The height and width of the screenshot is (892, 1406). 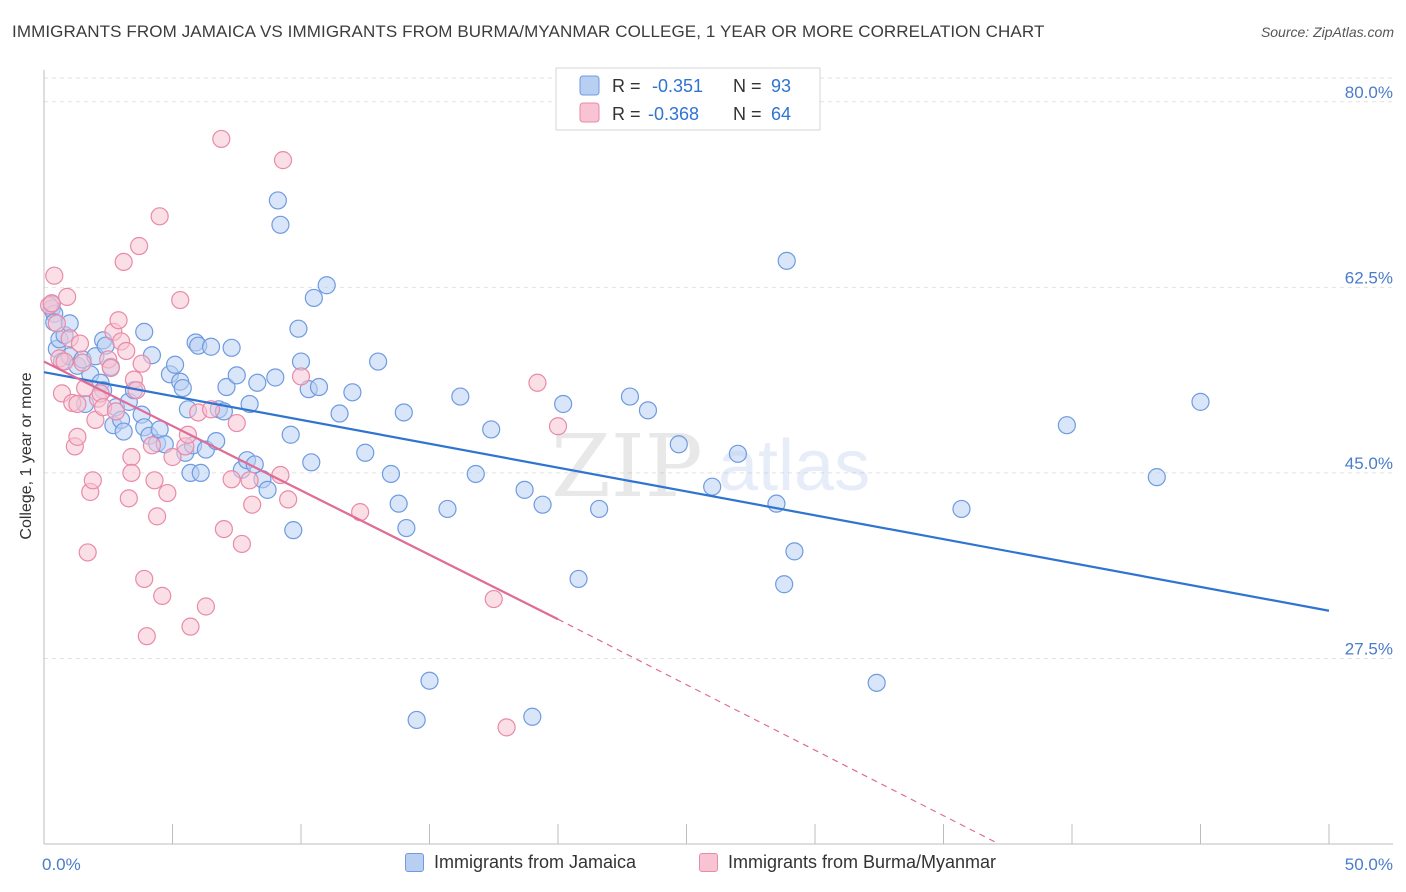 I want to click on bottom-legend-burma: Immigrants from Burma/Myanmar, so click(x=847, y=862).